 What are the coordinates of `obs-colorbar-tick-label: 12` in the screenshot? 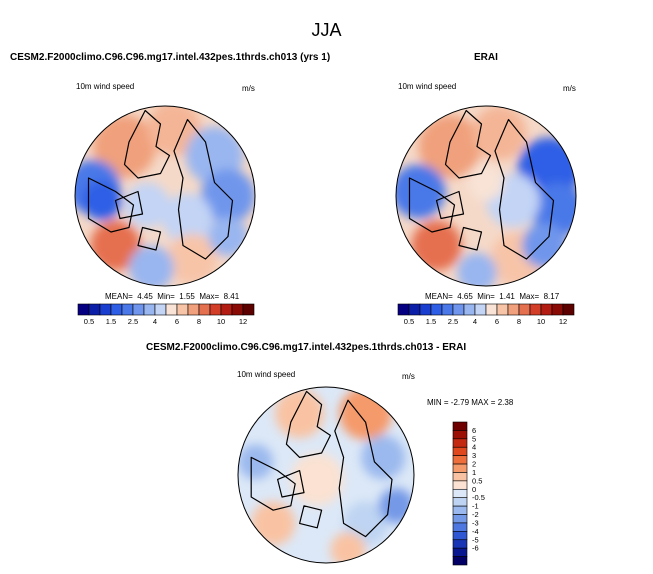 It's located at (563, 321).